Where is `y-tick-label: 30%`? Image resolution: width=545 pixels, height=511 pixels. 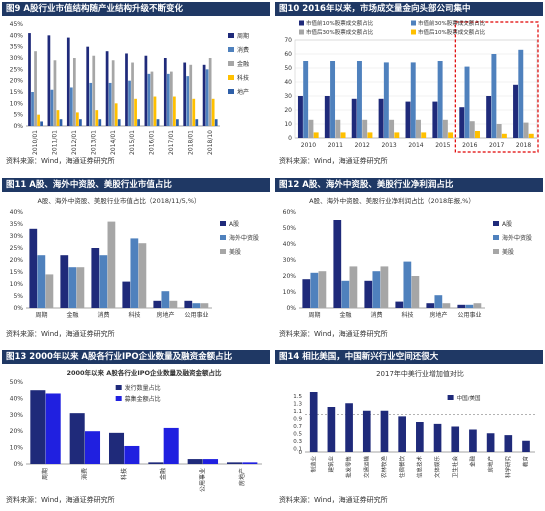 y-tick-label: 30% is located at coordinates (17, 58).